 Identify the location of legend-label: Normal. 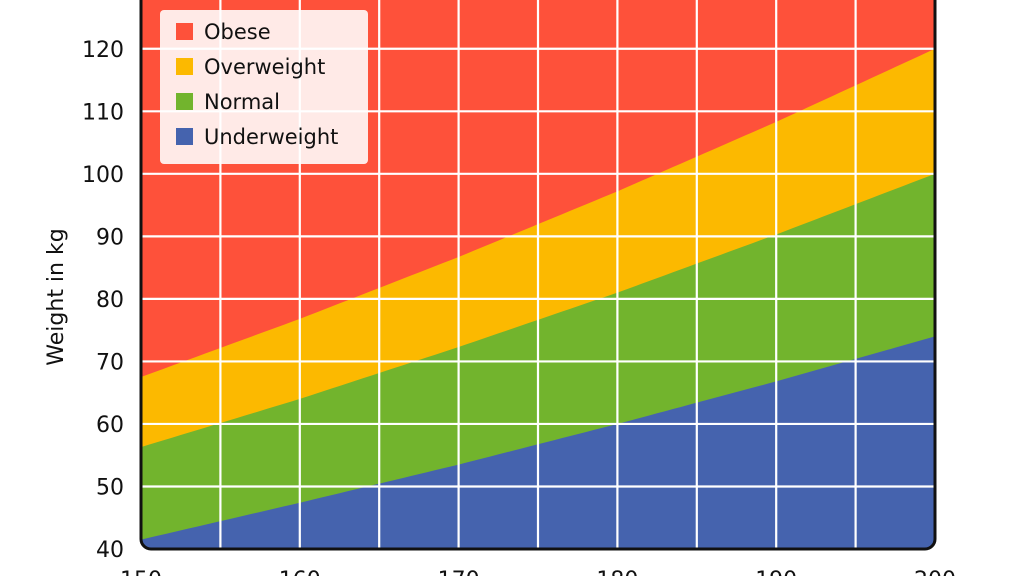
(242, 102).